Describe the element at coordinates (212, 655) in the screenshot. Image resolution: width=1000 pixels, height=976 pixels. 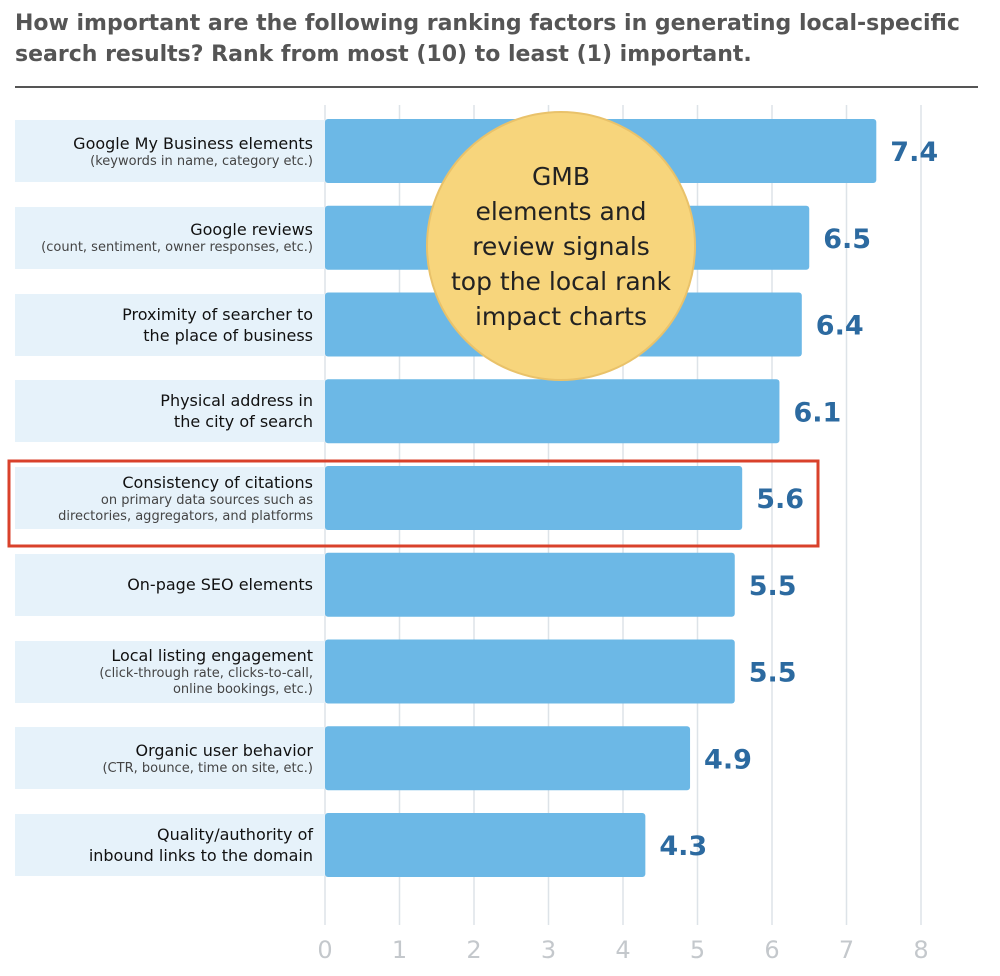
I see `category-name: Local listing engagement` at that location.